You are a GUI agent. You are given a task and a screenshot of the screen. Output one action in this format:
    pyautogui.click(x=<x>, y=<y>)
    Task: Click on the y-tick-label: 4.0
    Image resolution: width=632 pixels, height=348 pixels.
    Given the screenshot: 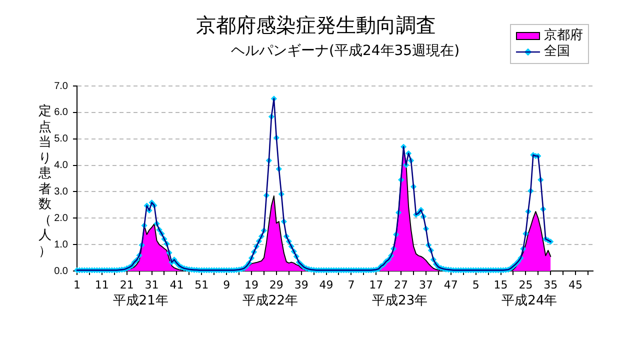 What is the action you would take?
    pyautogui.click(x=61, y=166)
    